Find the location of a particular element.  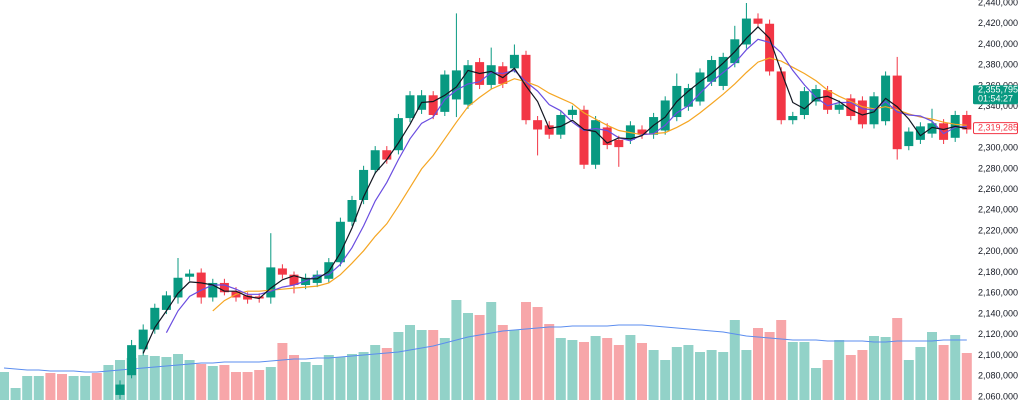

y-tick-label: 2,400,000 is located at coordinates (998, 44).